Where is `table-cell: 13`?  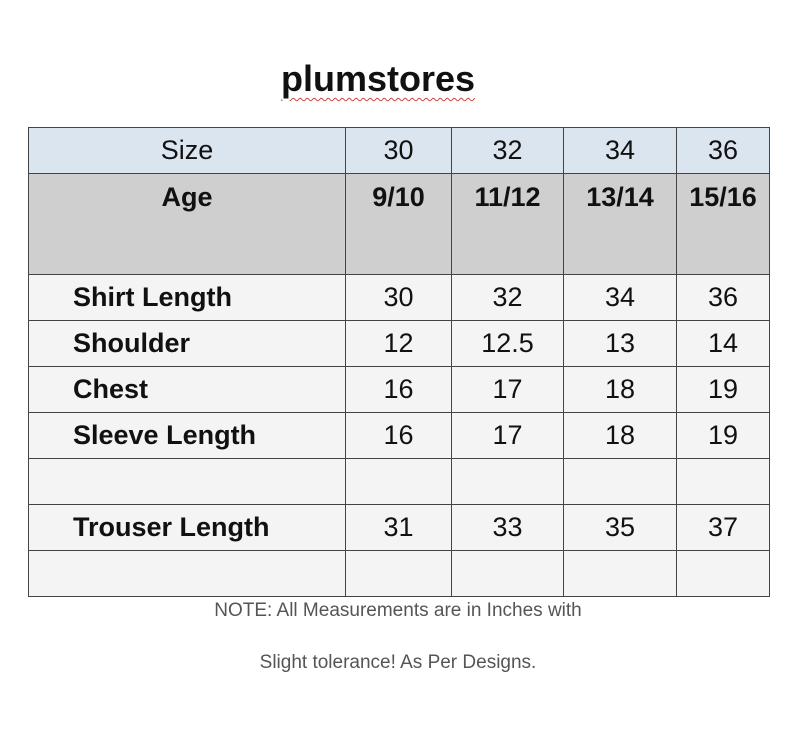 table-cell: 13 is located at coordinates (620, 343).